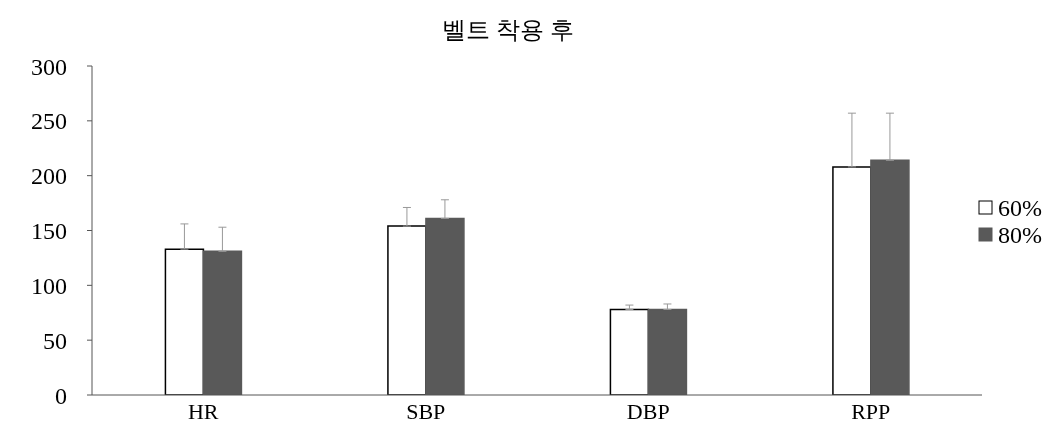 This screenshot has width=1054, height=443. What do you see at coordinates (49, 285) in the screenshot?
I see `y-tick-label: 100` at bounding box center [49, 285].